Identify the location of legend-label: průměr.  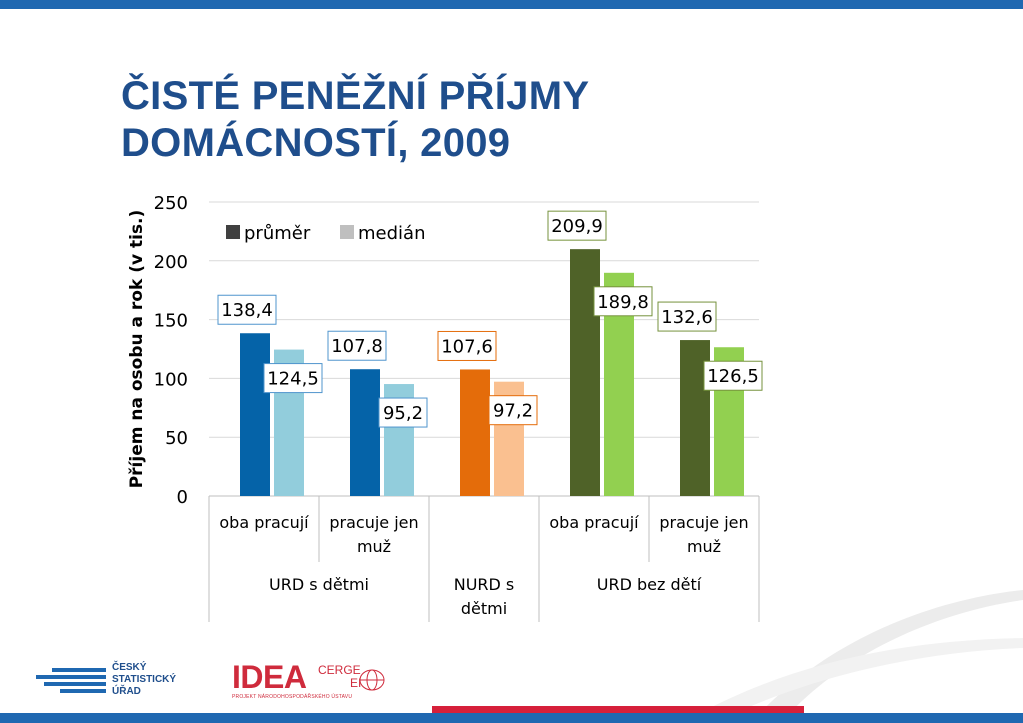
(277, 233).